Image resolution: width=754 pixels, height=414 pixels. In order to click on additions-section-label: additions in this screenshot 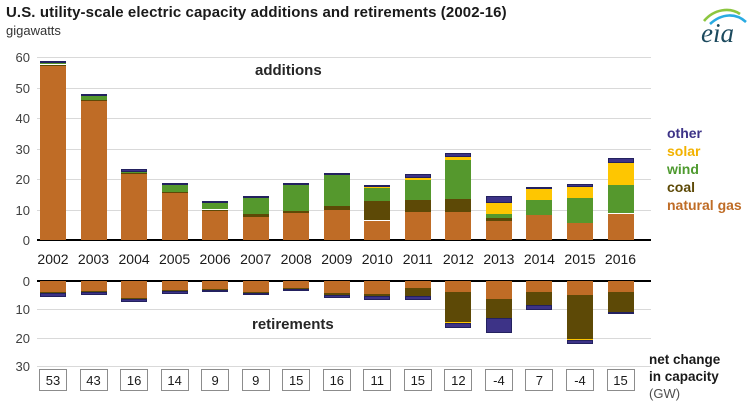, I will do `click(288, 70)`.